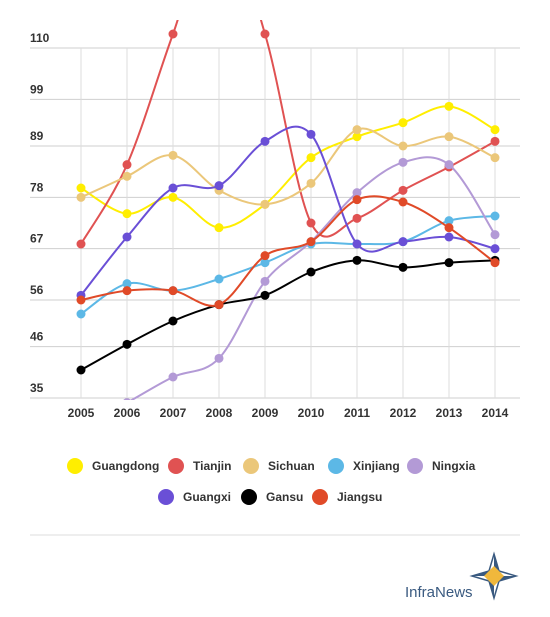  Describe the element at coordinates (357, 413) in the screenshot. I see `x-tick-label: 2011` at that location.